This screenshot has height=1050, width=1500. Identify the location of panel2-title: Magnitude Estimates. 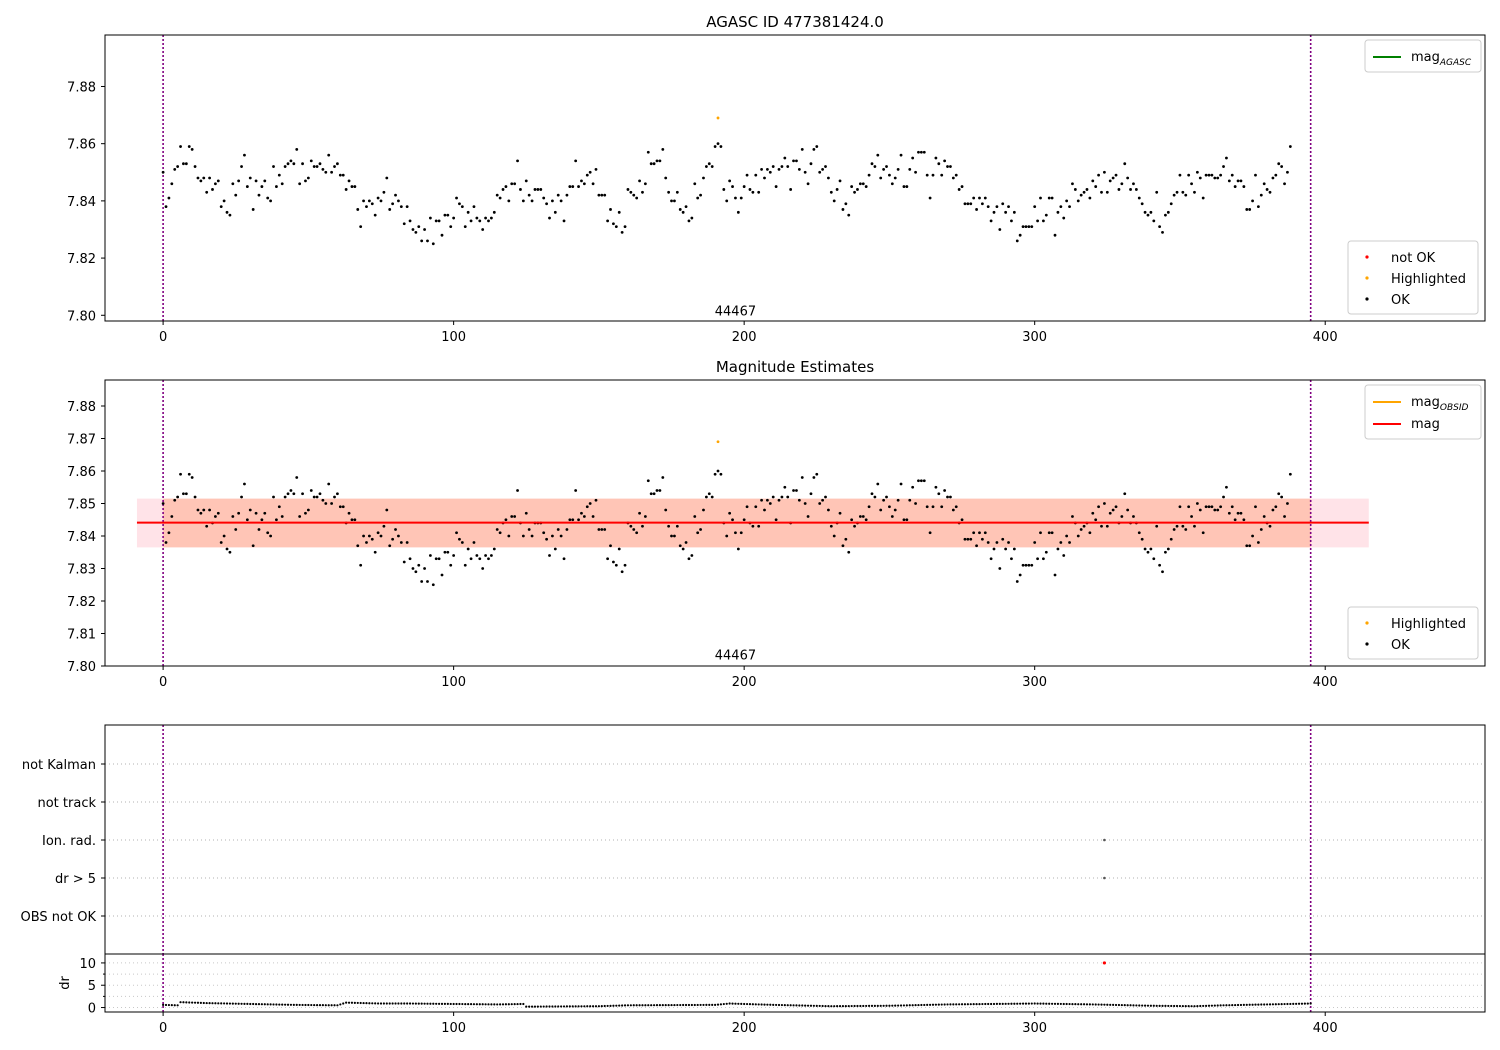
(795, 367).